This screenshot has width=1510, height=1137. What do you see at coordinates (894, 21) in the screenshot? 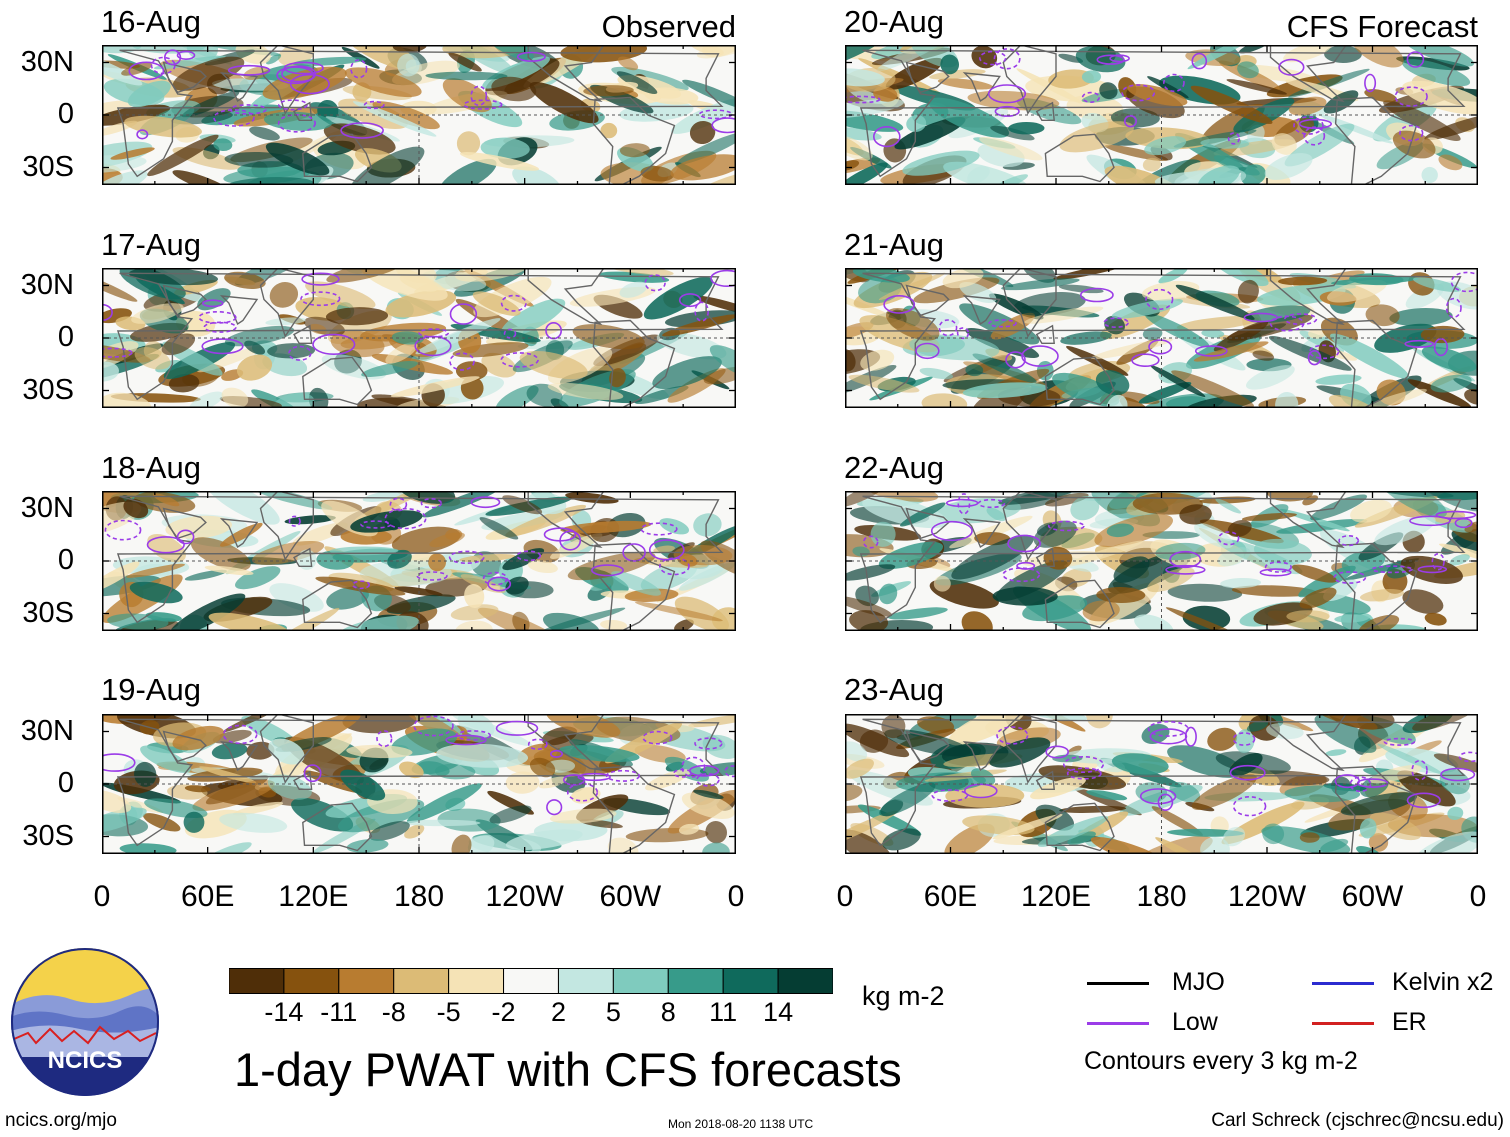
I see `panel-date: 20-Aug` at bounding box center [894, 21].